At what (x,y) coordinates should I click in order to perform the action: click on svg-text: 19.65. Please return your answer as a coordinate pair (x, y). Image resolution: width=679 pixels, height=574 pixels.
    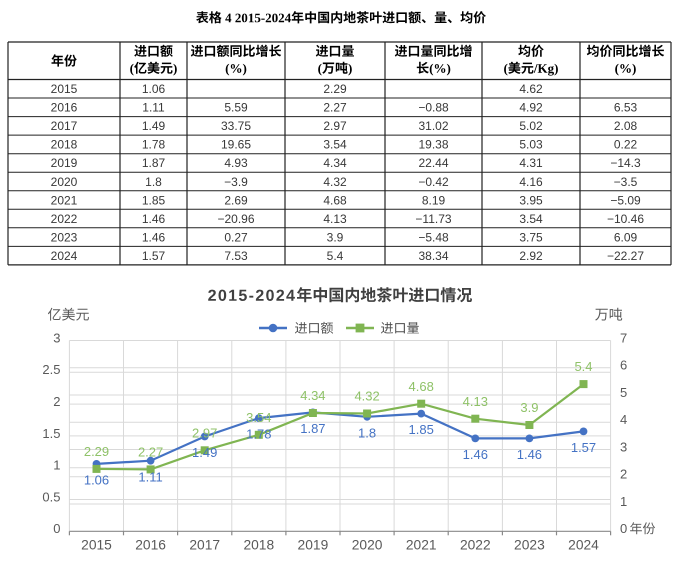
    Looking at the image, I should click on (236, 145).